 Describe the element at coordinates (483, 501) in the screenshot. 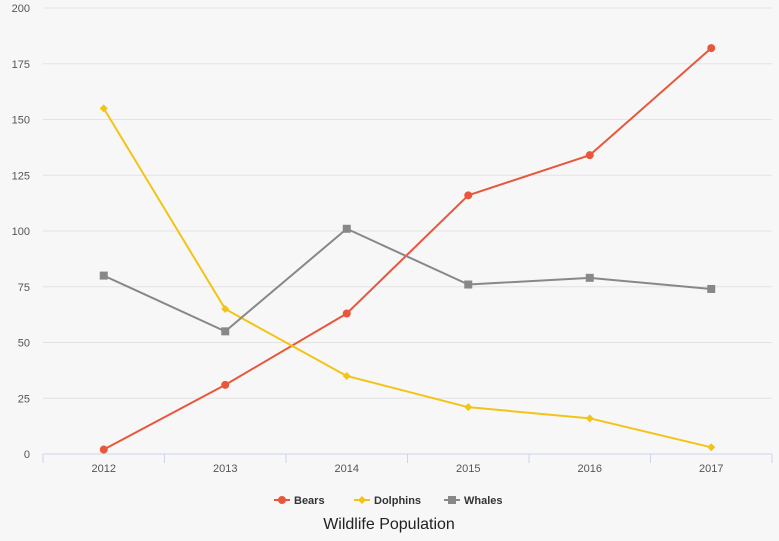

I see `legend-label-whales: Whales` at that location.